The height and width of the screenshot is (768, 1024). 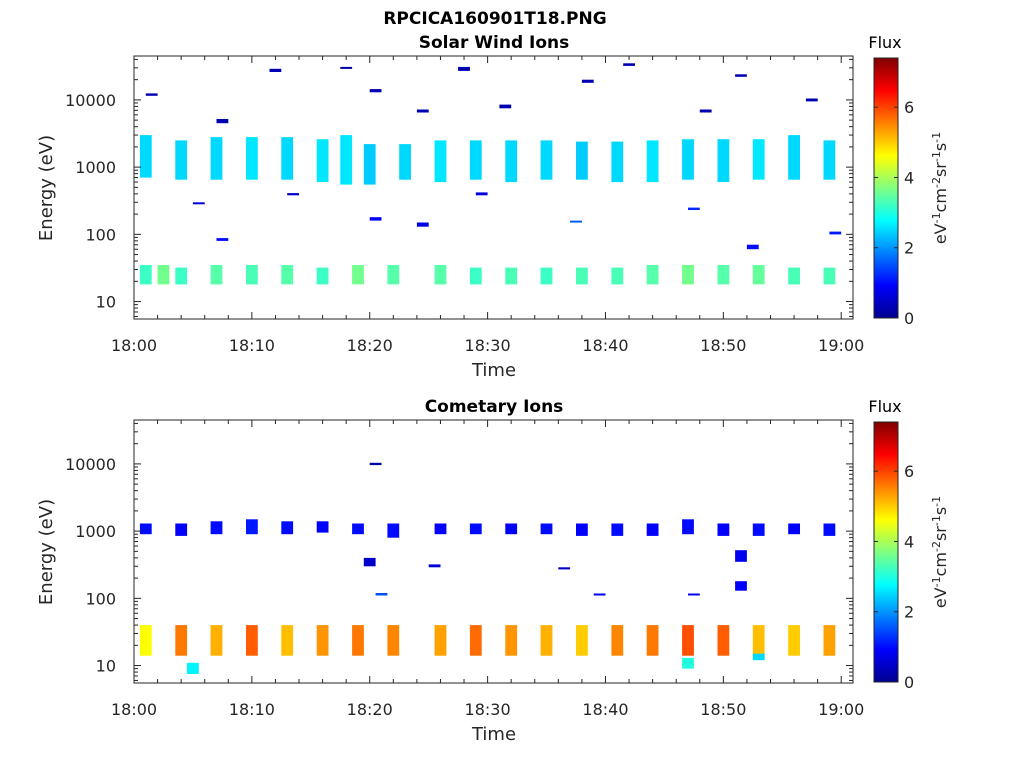 I want to click on panel-title: Solar Wind Ions, so click(x=494, y=43).